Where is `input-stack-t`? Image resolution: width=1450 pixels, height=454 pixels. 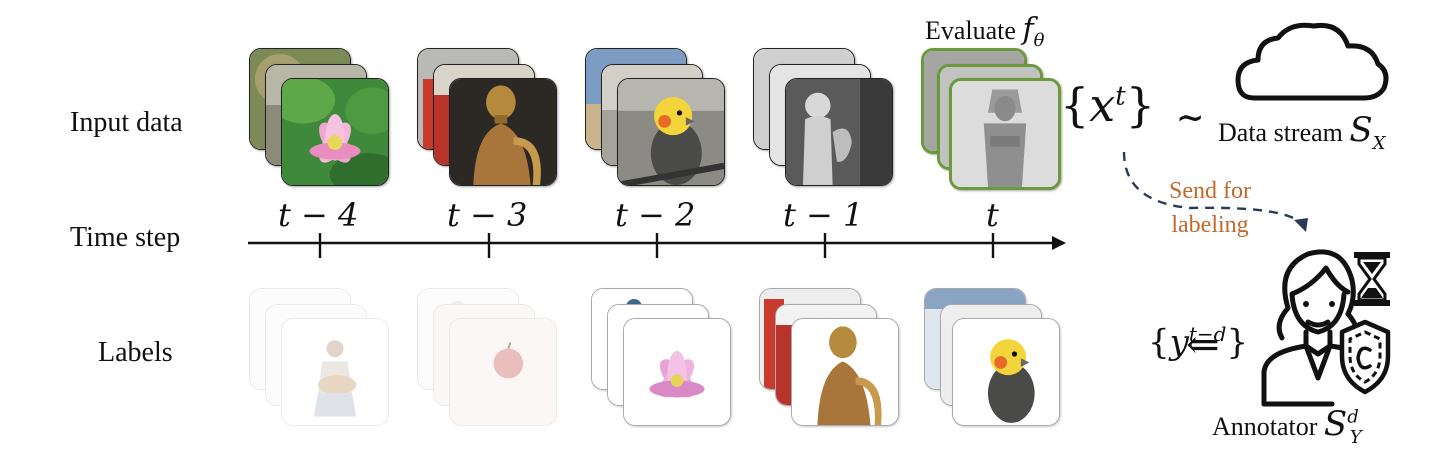
input-stack-t is located at coordinates (991, 119).